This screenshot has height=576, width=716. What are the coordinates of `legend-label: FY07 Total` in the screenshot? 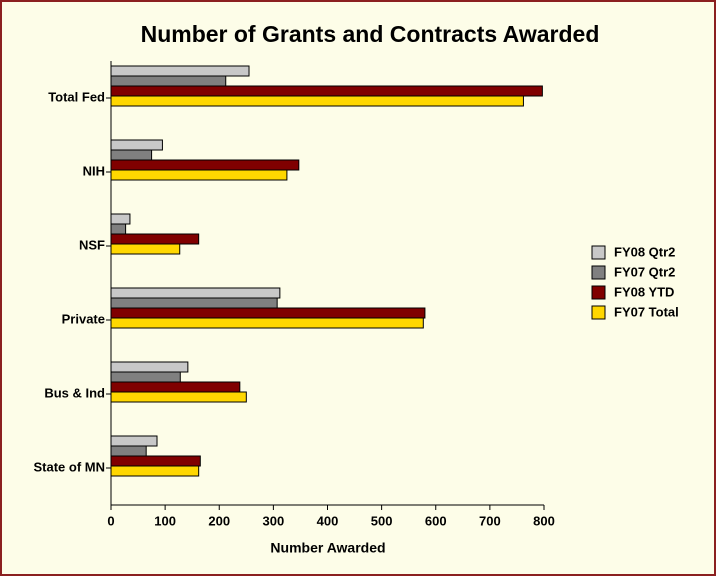 It's located at (646, 311).